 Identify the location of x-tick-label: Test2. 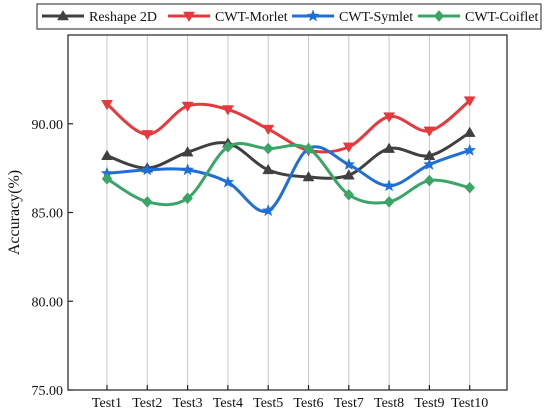
(147, 403).